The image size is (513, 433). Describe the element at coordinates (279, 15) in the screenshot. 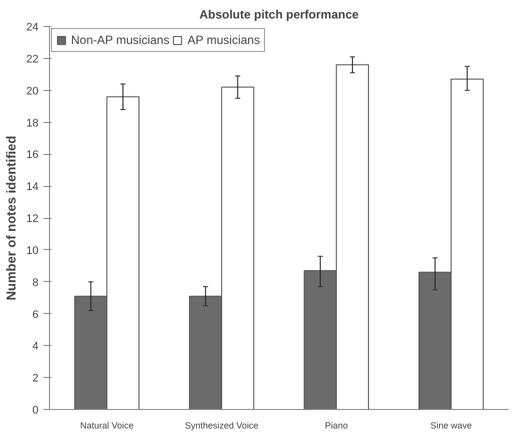

I see `chart-title: Absolute pitch performance` at that location.